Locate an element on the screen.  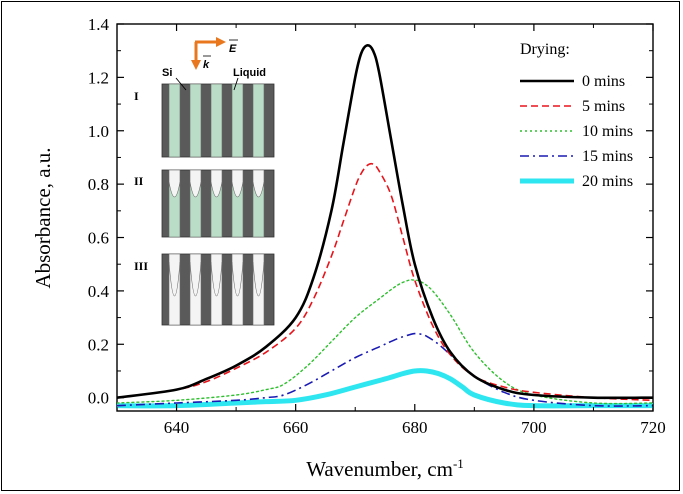
legend-label: 0 mins is located at coordinates (603, 81).